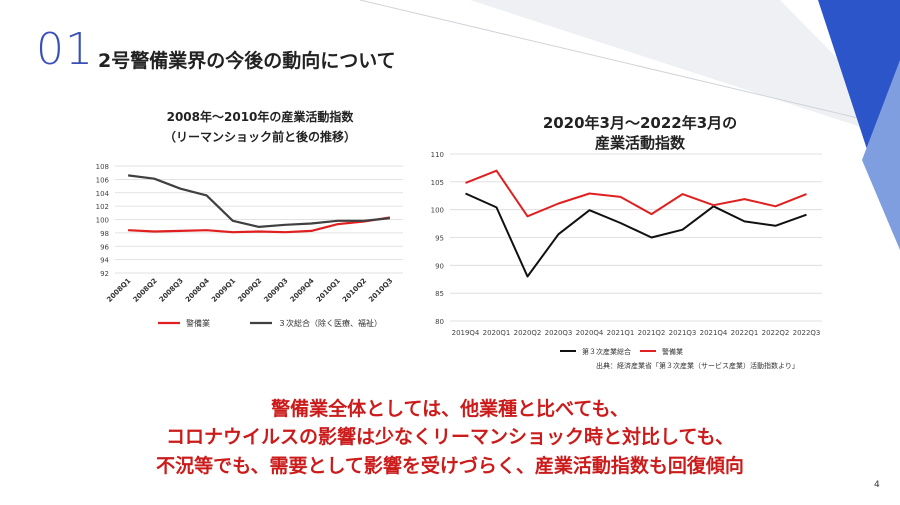 This screenshot has height=505, width=900. What do you see at coordinates (65, 49) in the screenshot?
I see `slide-number: 01` at bounding box center [65, 49].